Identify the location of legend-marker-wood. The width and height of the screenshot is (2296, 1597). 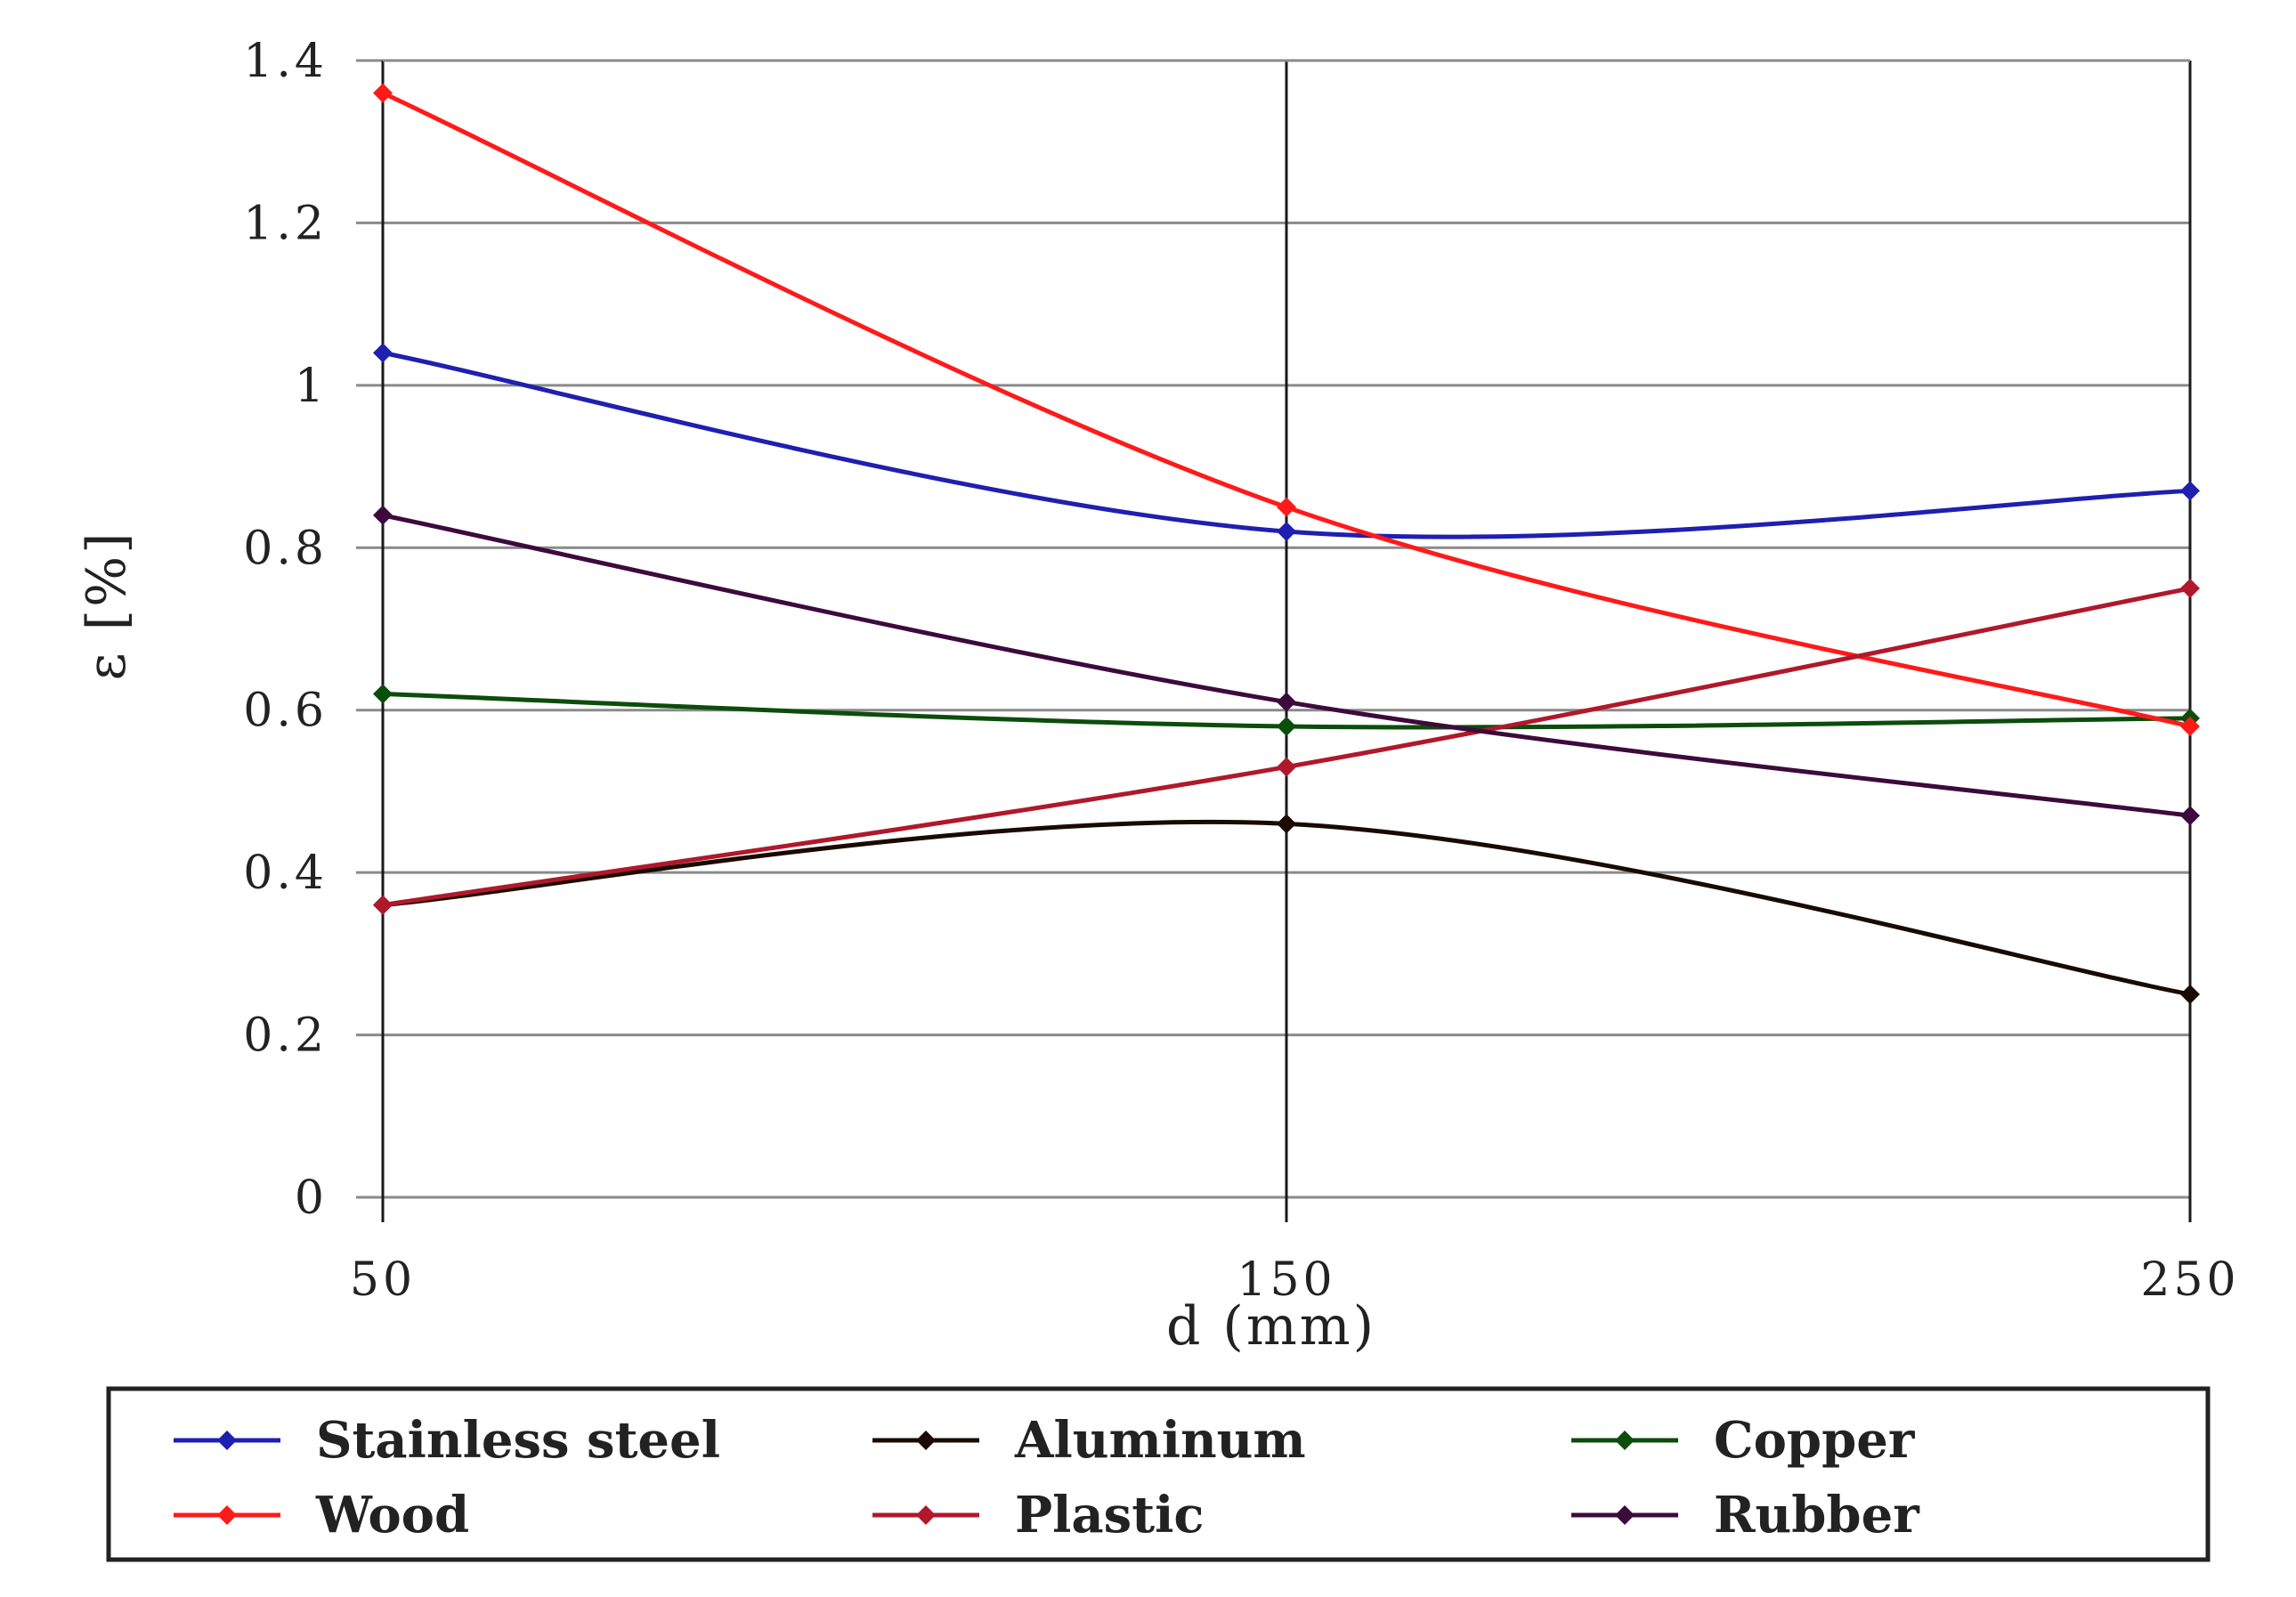
(227, 1515).